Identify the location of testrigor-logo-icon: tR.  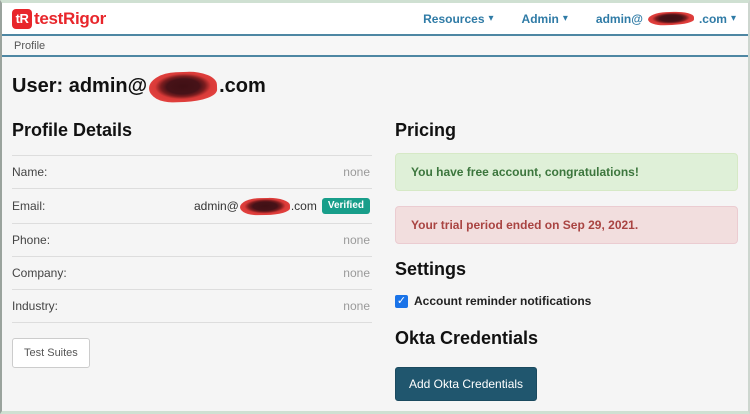
(22, 18).